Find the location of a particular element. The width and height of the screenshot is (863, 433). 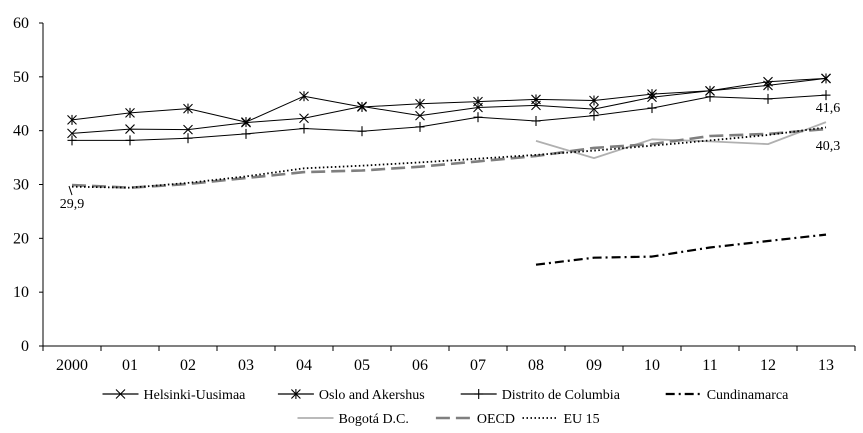

series-oecd is located at coordinates (449, 158).